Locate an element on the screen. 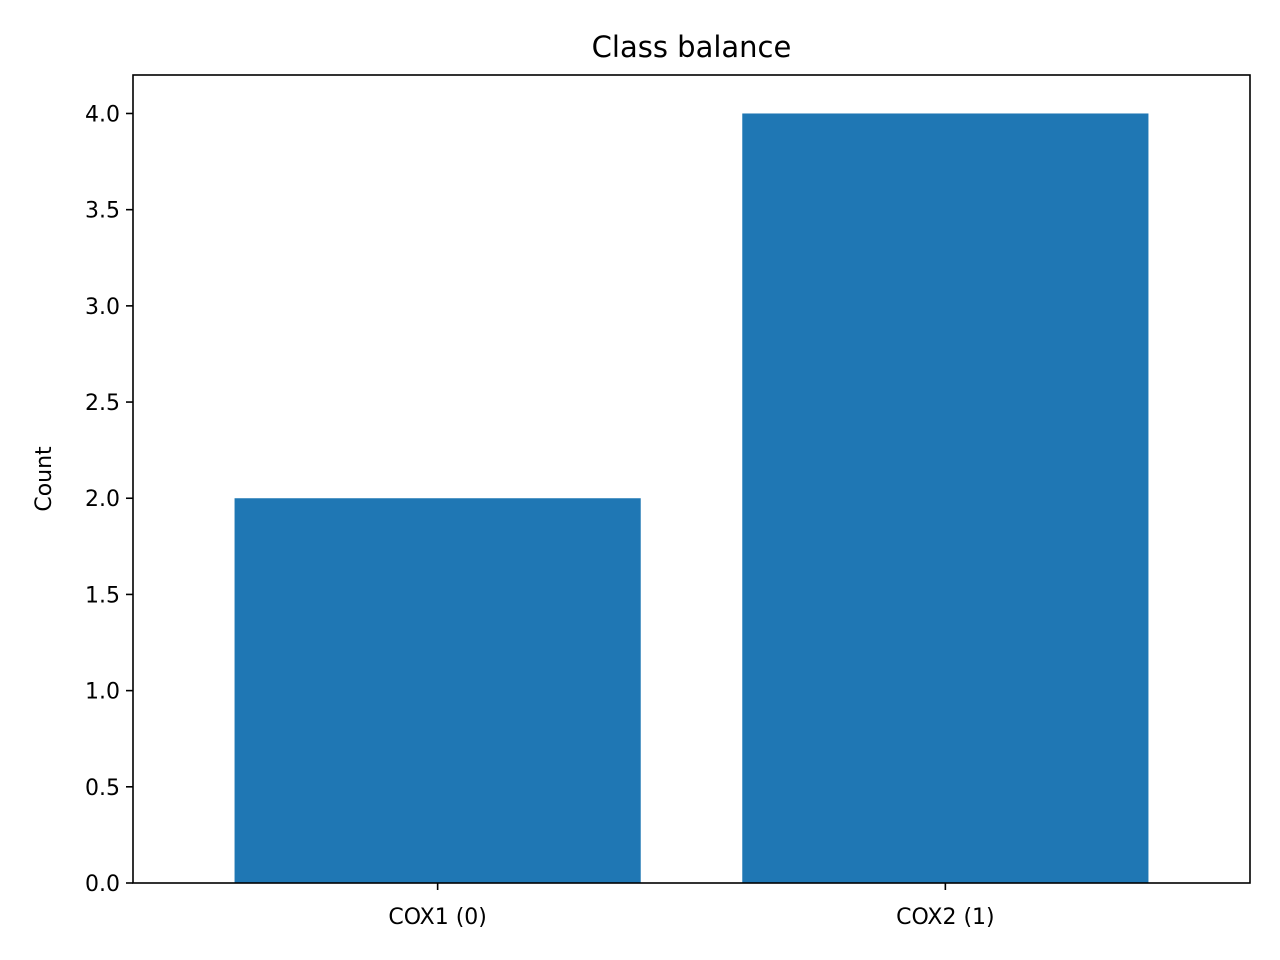 Image resolution: width=1280 pixels, height=960 pixels. x-tick-label: COX1 (0) is located at coordinates (437, 917).